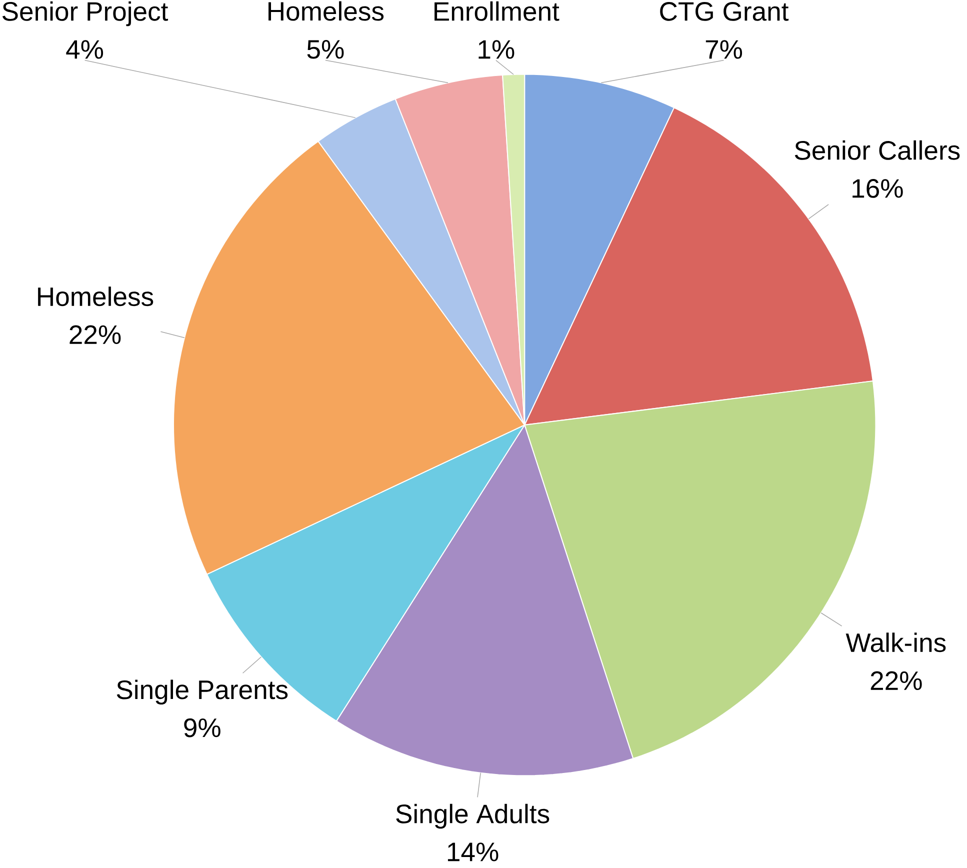 This screenshot has height=868, width=967. I want to click on data-label: 14%, so click(473, 852).